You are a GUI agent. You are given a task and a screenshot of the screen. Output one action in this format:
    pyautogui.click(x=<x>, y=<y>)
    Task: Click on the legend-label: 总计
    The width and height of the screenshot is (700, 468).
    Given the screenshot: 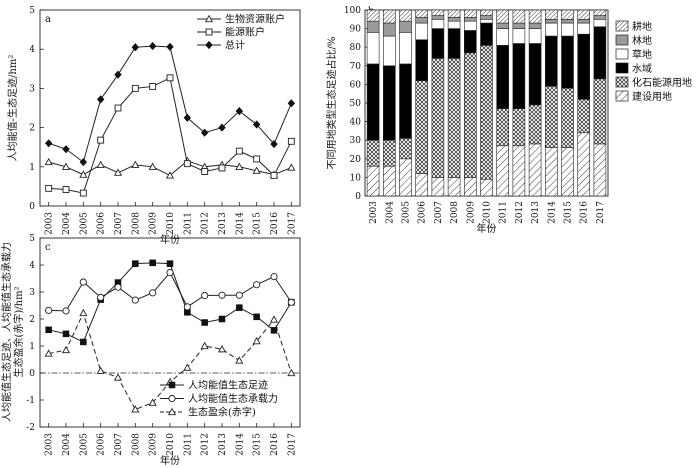 What is the action you would take?
    pyautogui.click(x=235, y=45)
    